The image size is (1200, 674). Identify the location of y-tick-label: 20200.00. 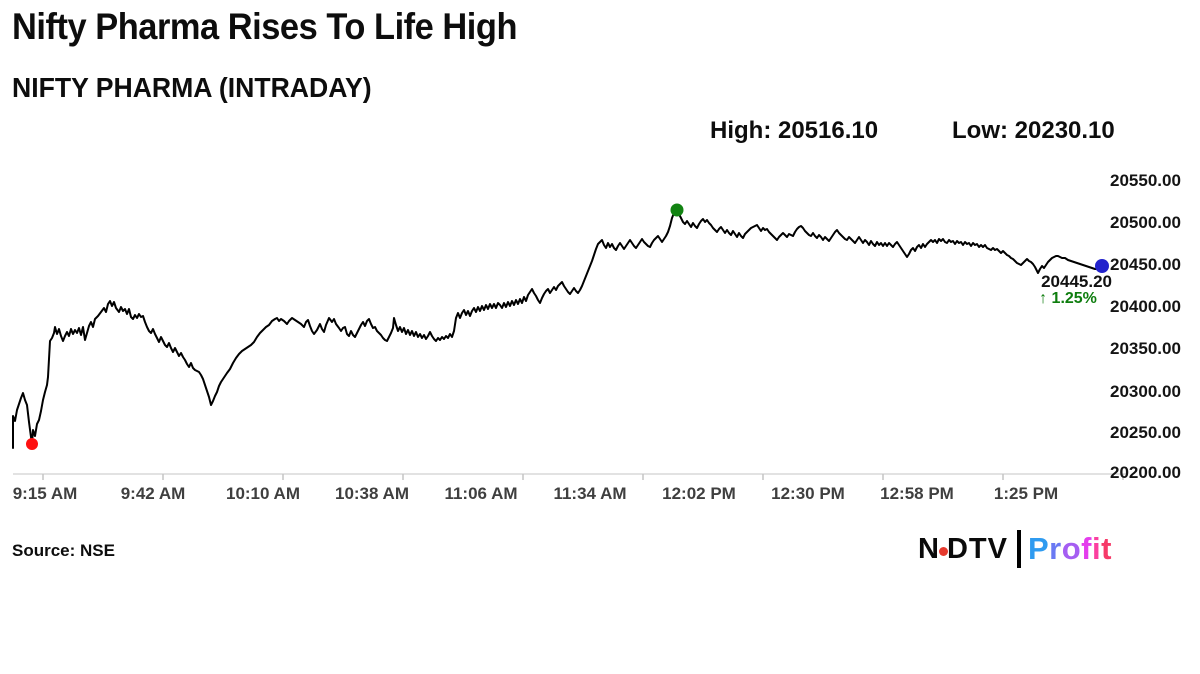
(1145, 472).